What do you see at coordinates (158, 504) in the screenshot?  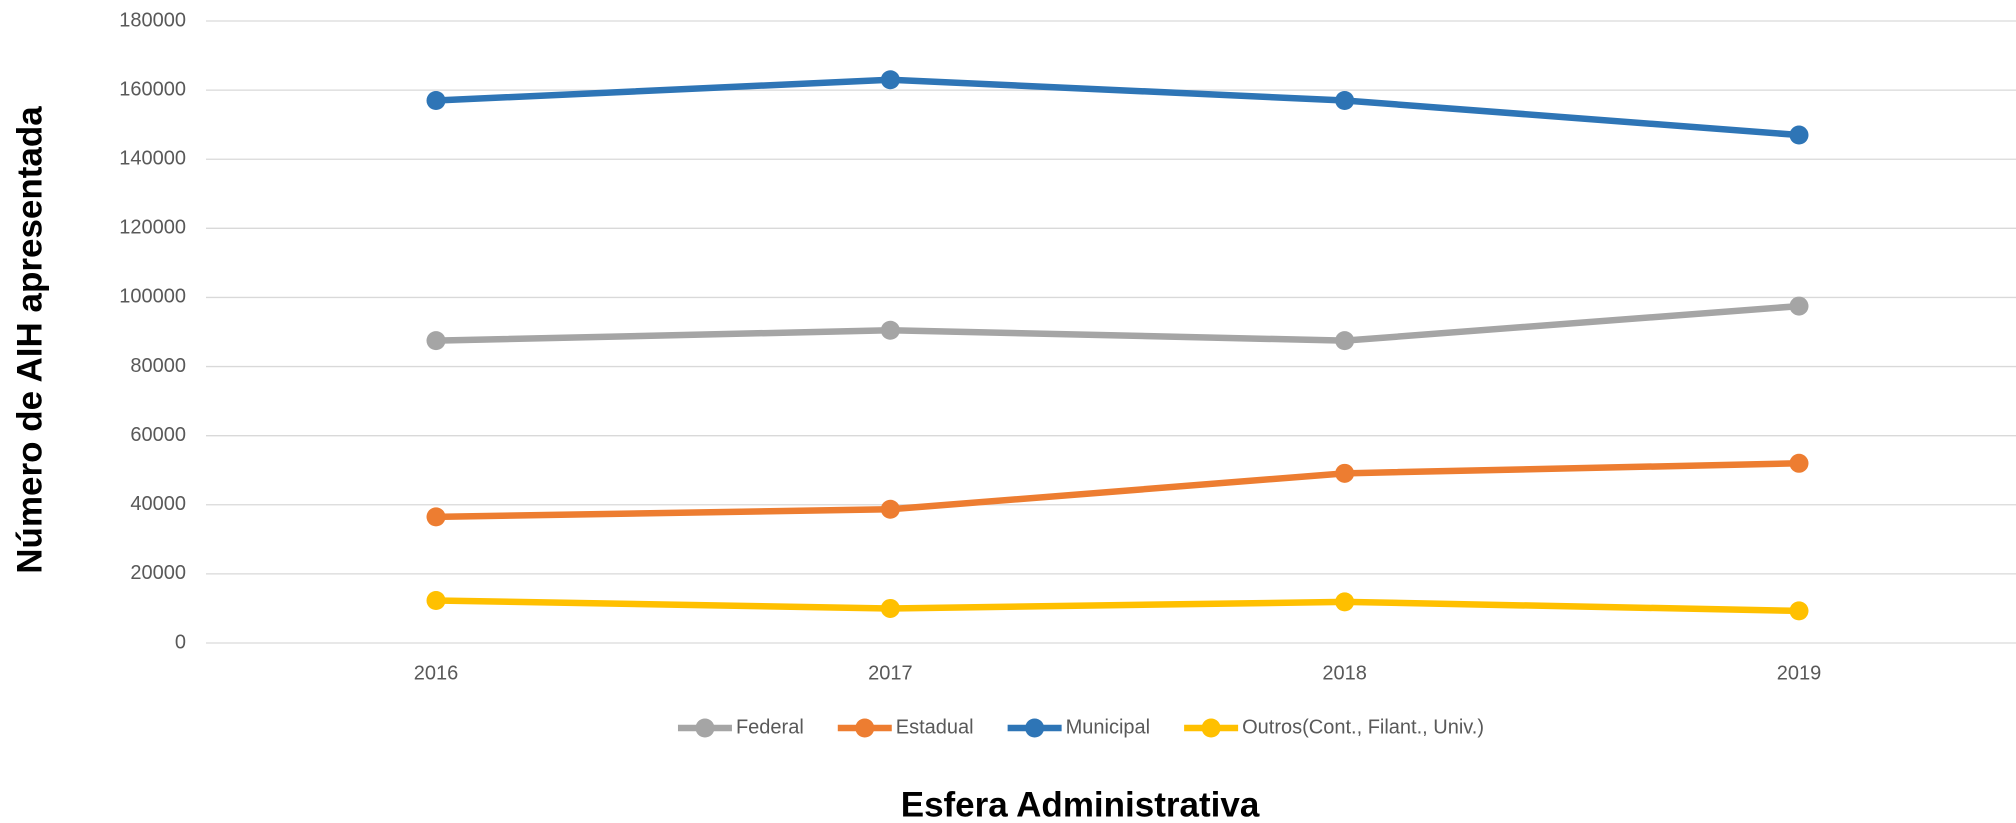 I see `y-tick-label: 40000` at bounding box center [158, 504].